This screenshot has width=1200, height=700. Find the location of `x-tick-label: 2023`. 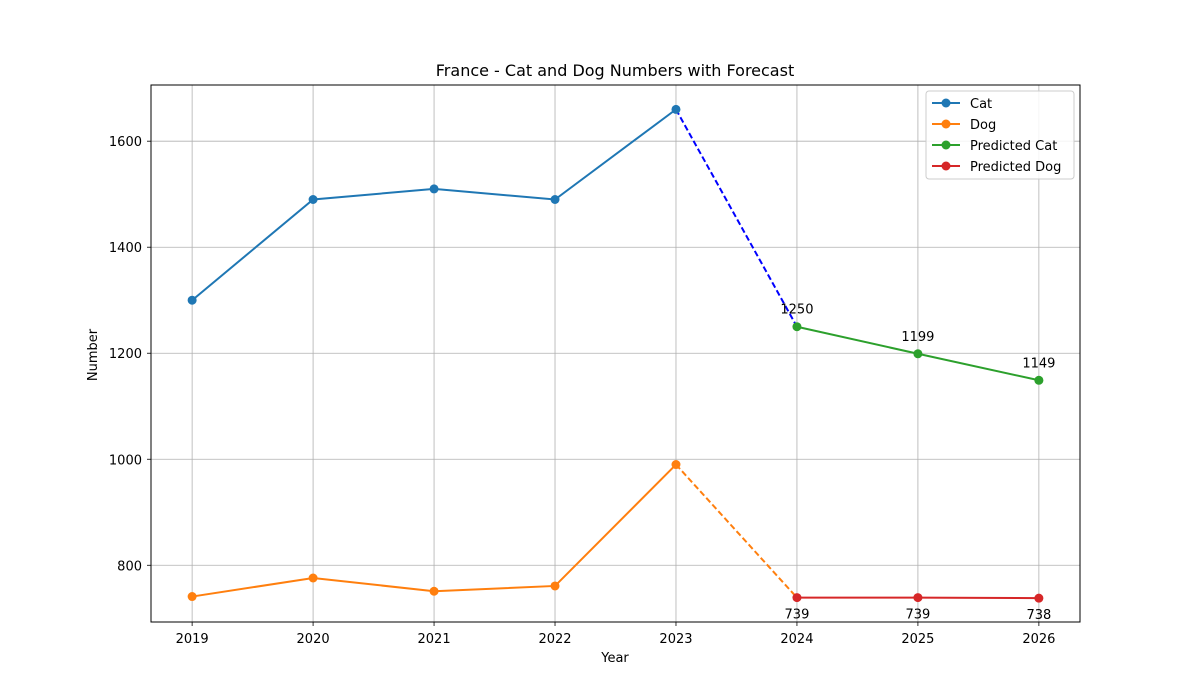

x-tick-label: 2023 is located at coordinates (675, 639).